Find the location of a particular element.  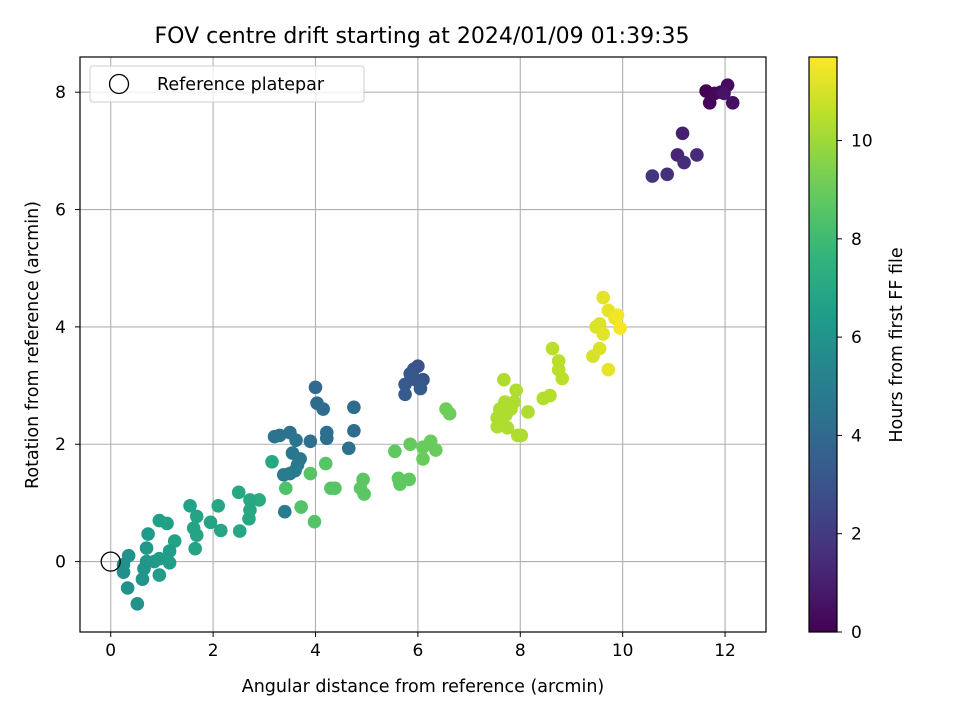

legend-label: Reference platepar is located at coordinates (241, 85).